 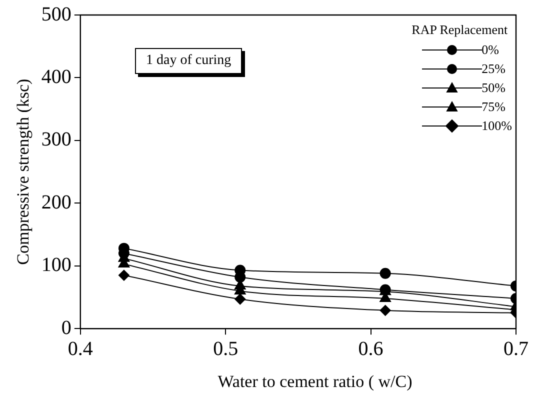 What do you see at coordinates (56, 14) in the screenshot?
I see `y-tick-label: 500` at bounding box center [56, 14].